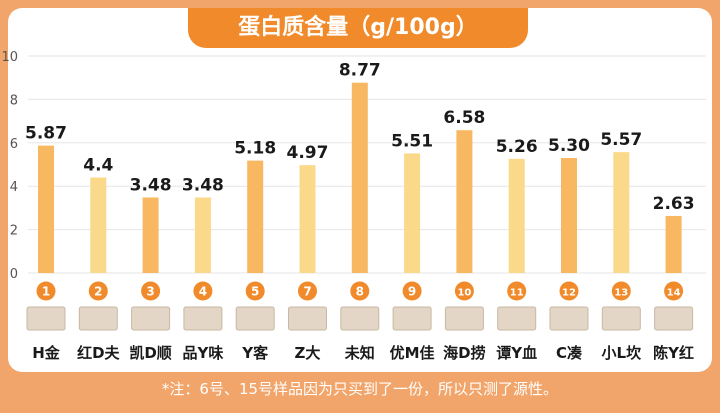  Describe the element at coordinates (255, 353) in the screenshot. I see `x-tick-label: Y客` at that location.